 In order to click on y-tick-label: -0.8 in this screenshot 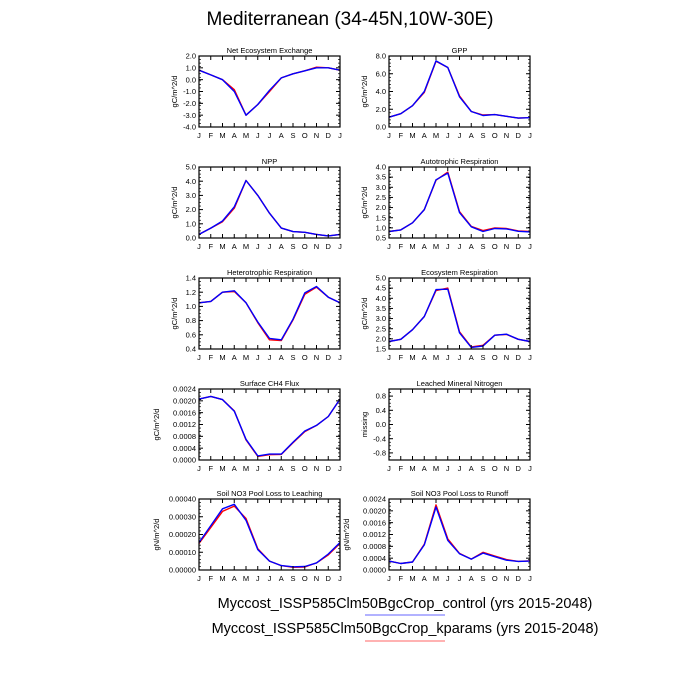, I will do `click(379, 453)`.